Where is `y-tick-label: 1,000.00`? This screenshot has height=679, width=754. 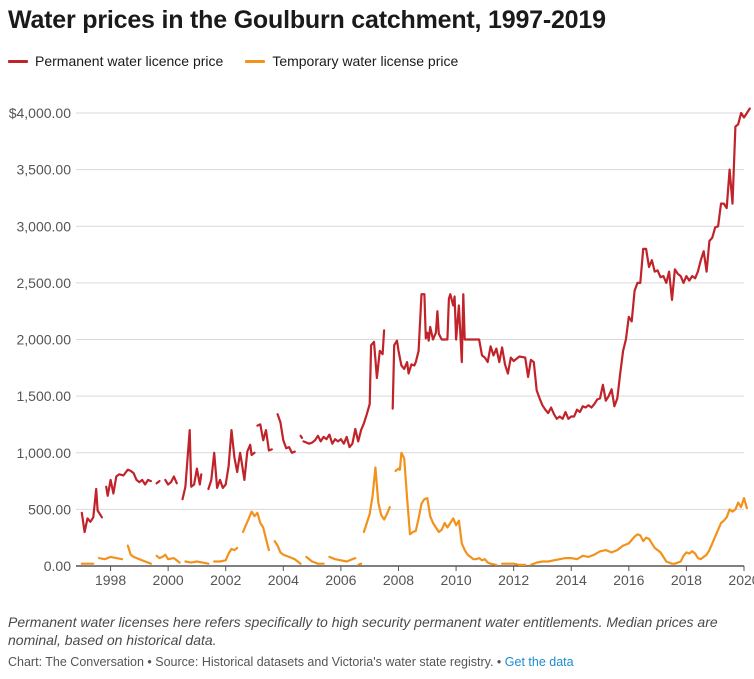
y-tick-label: 1,000.00 is located at coordinates (44, 453).